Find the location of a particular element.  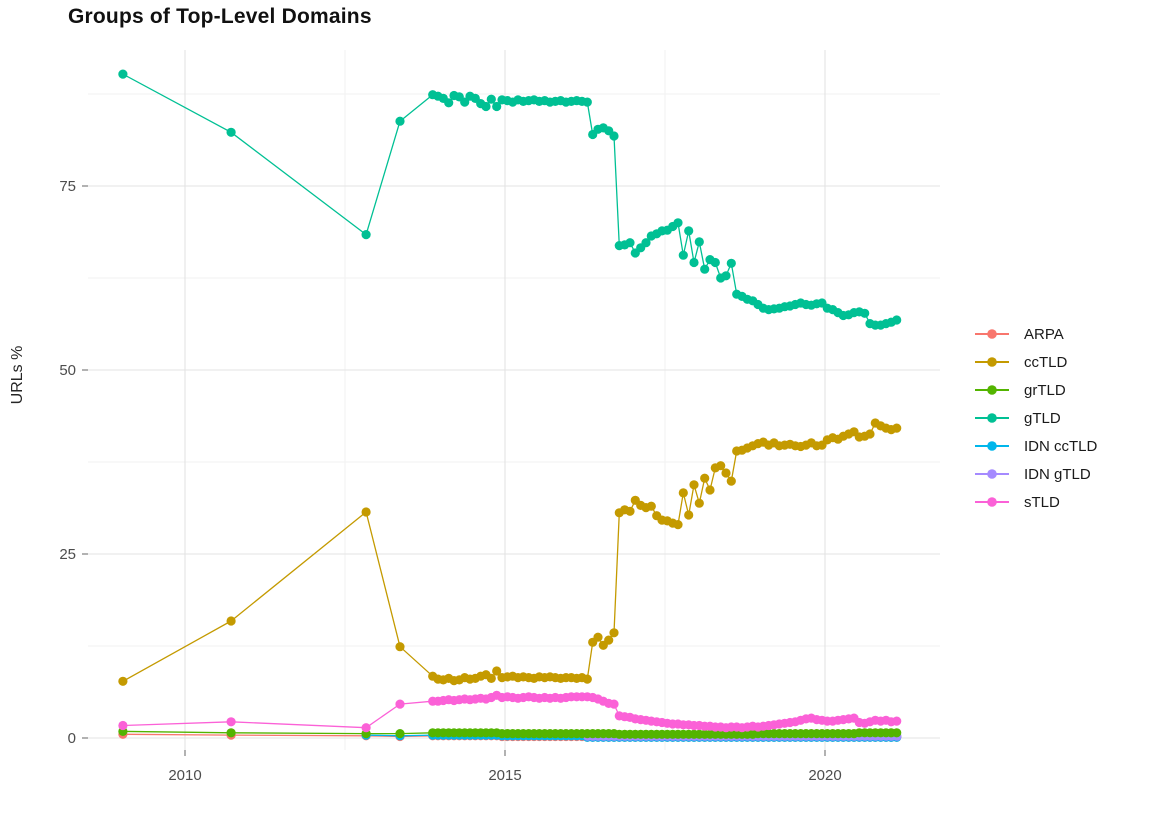

y-tick-label: 50 is located at coordinates (67, 370).